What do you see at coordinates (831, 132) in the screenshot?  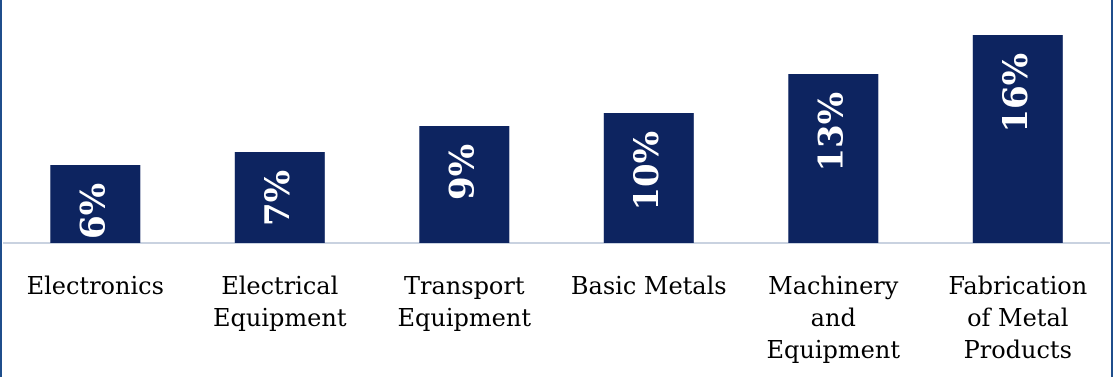 I see `data-label: 13%` at bounding box center [831, 132].